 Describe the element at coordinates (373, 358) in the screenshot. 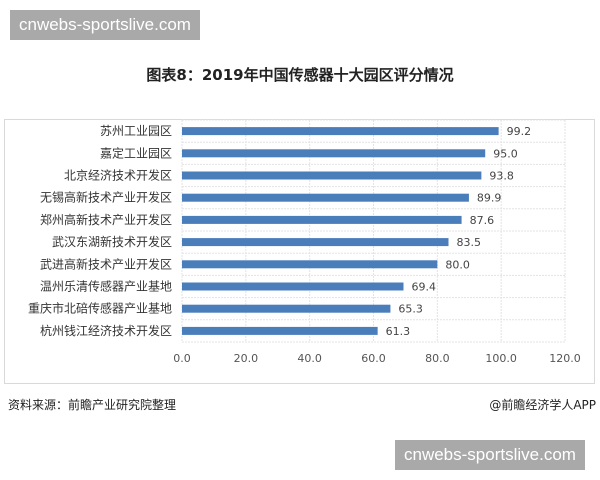

I see `x-tick-label: 60.0` at that location.